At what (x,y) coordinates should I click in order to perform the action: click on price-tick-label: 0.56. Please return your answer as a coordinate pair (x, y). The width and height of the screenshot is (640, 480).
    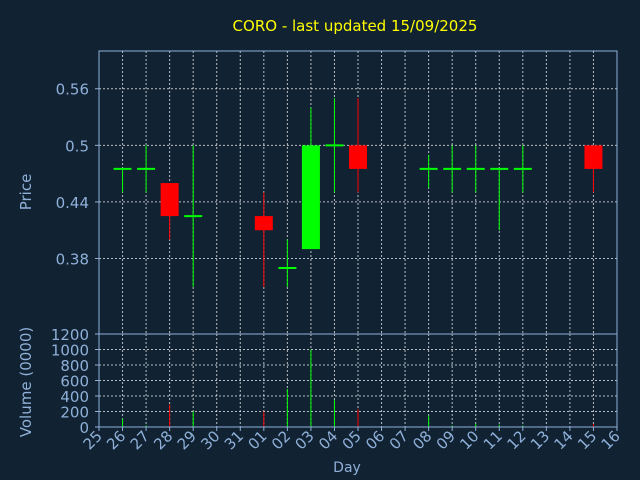
    Looking at the image, I should click on (72, 90).